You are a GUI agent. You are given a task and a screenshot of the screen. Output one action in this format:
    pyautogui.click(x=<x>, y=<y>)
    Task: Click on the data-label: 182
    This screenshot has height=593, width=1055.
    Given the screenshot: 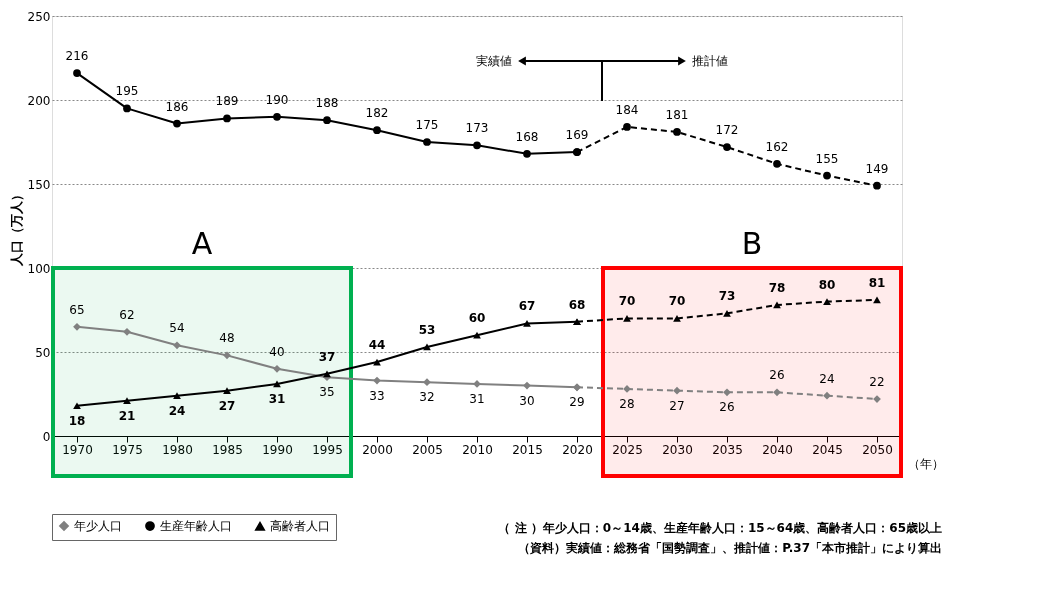 What is the action you would take?
    pyautogui.click(x=377, y=113)
    